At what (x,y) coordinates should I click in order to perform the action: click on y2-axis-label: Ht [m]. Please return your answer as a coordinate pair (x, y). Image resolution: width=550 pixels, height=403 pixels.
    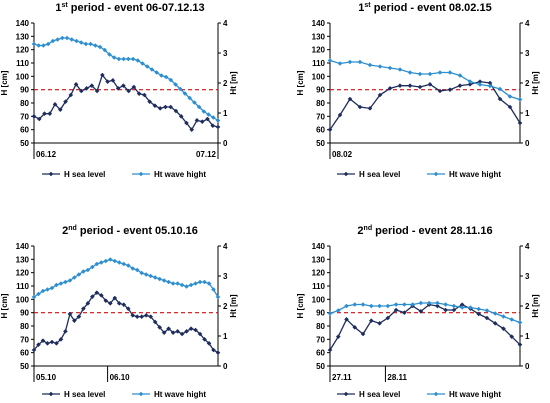
    Looking at the image, I should click on (233, 82).